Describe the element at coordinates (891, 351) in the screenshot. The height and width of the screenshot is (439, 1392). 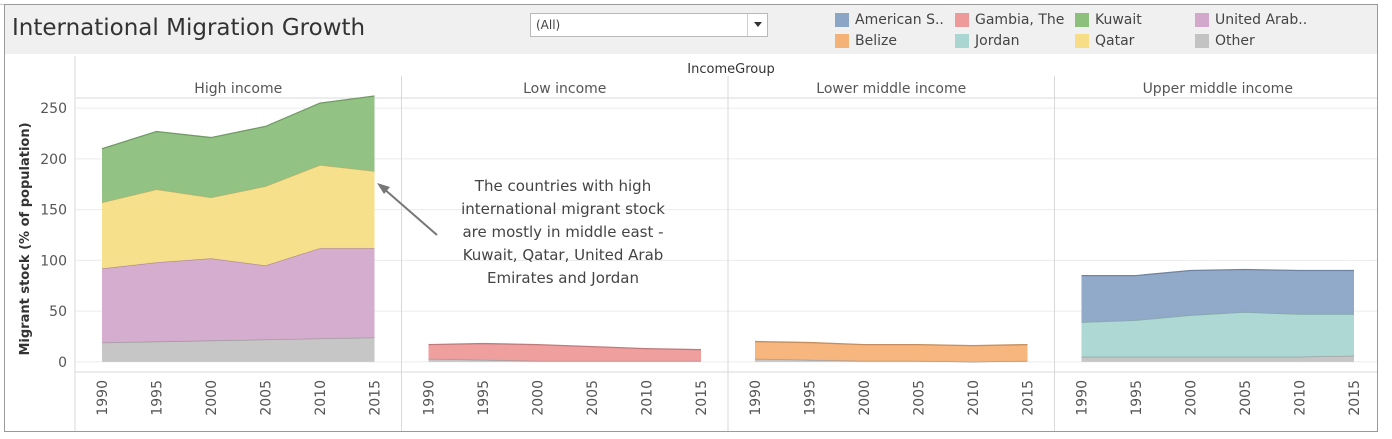
I see `area-belize` at that location.